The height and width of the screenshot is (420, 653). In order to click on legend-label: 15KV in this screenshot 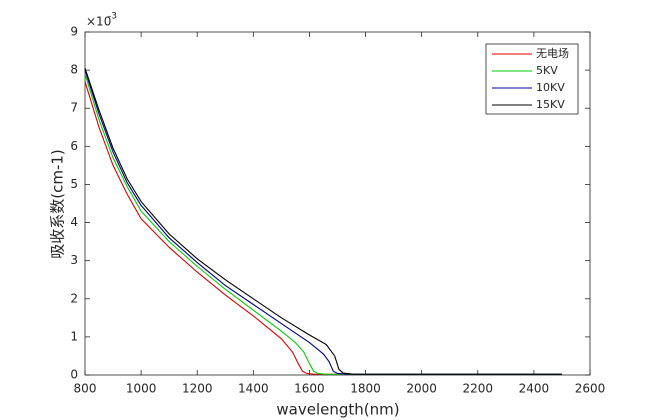, I will do `click(550, 104)`.